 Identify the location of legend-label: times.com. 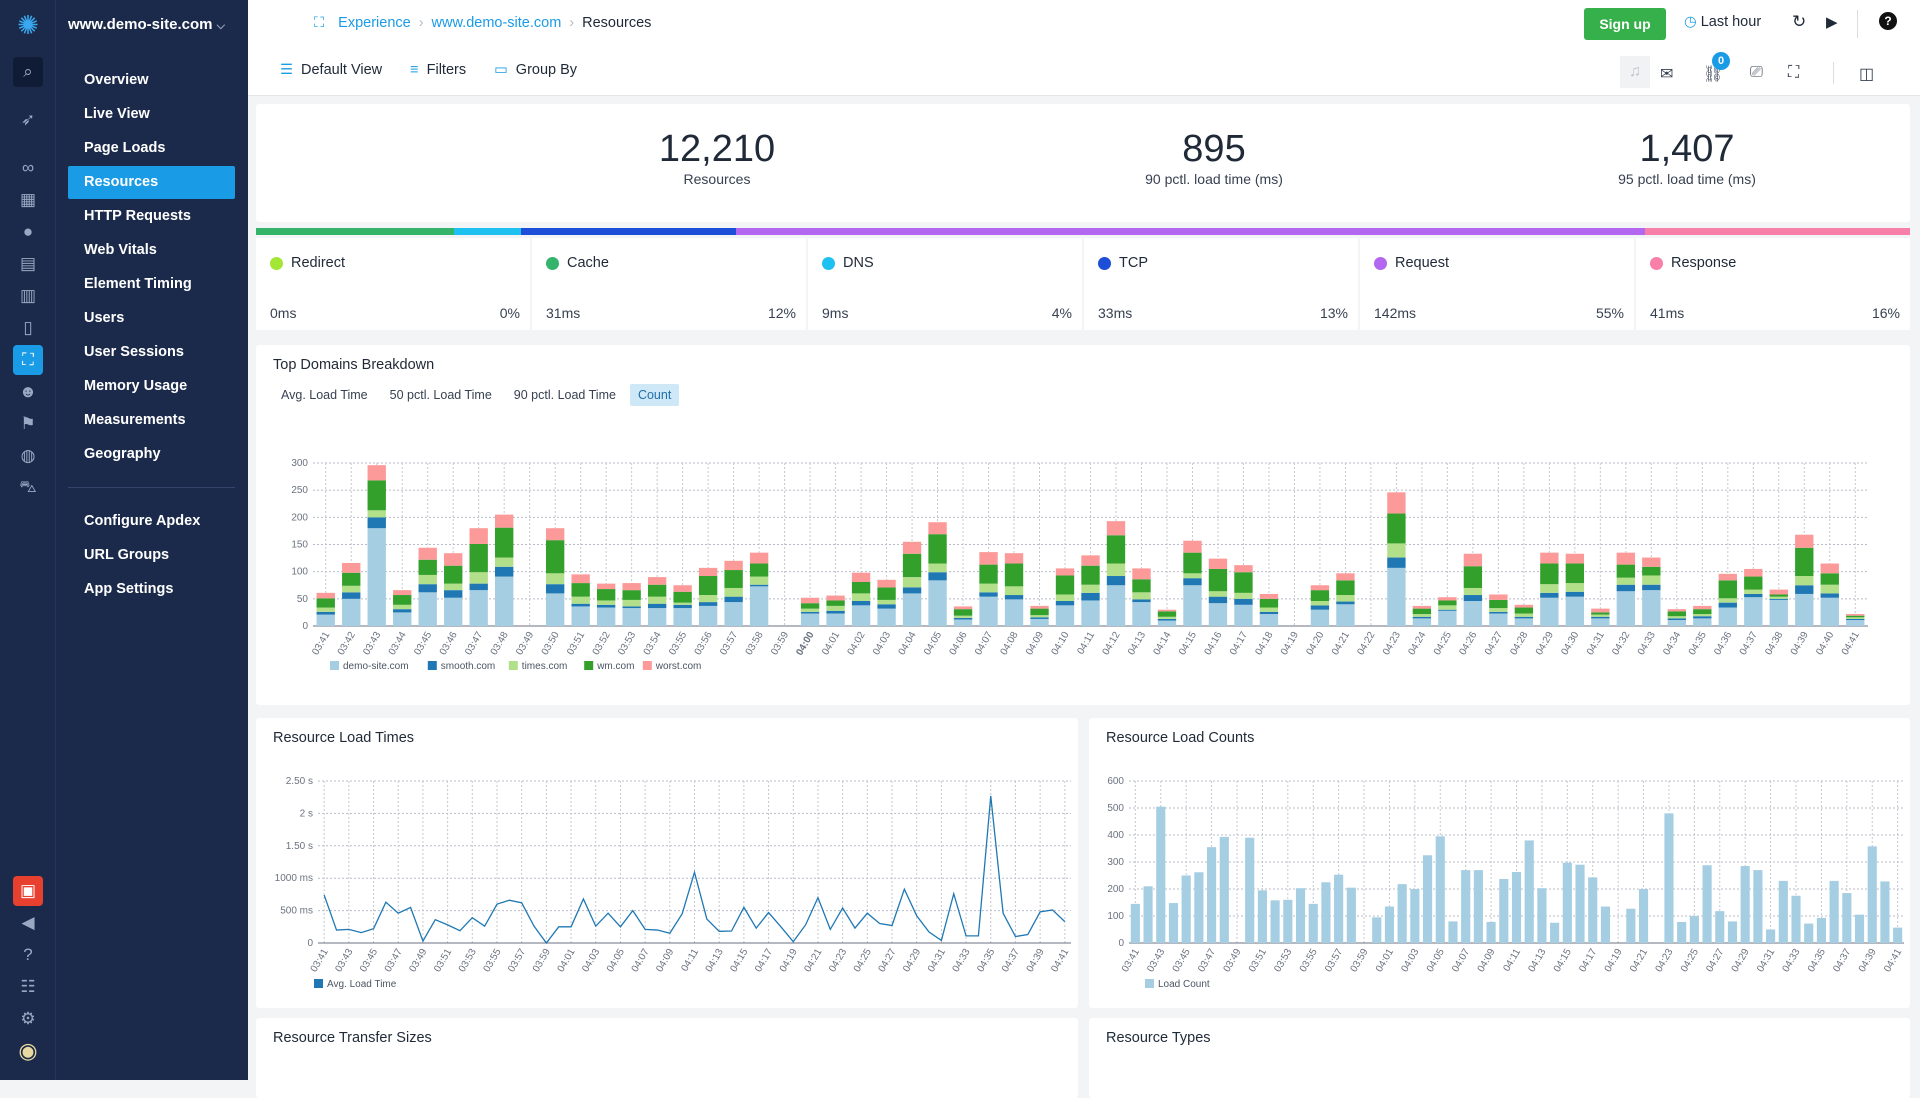
(545, 666).